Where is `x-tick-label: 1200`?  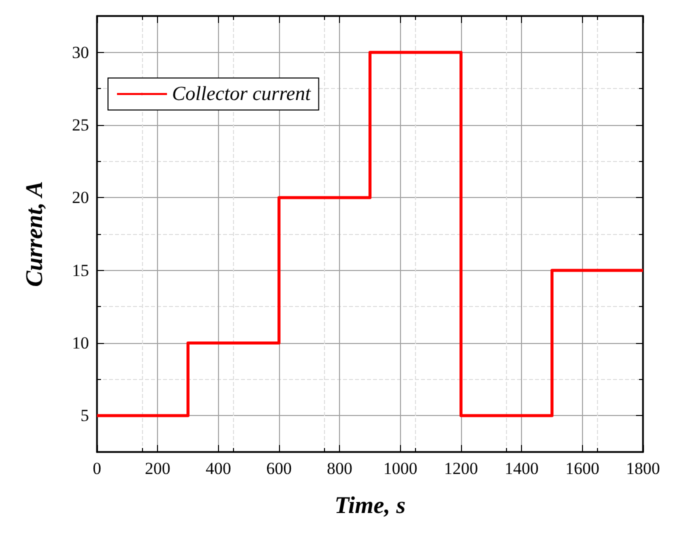
x-tick-label: 1200 is located at coordinates (461, 468).